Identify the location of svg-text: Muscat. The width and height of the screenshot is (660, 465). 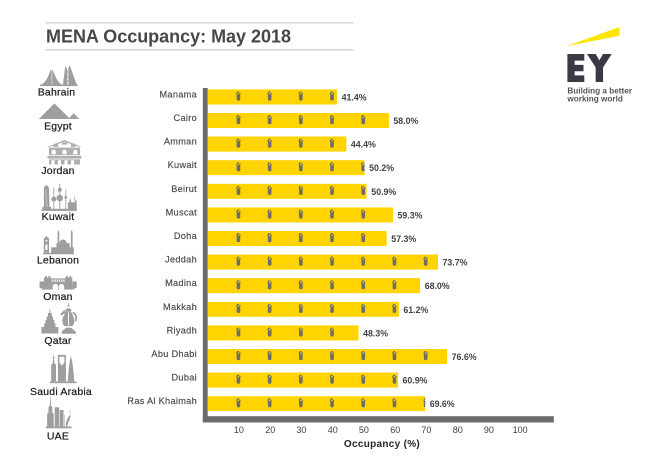
(182, 212).